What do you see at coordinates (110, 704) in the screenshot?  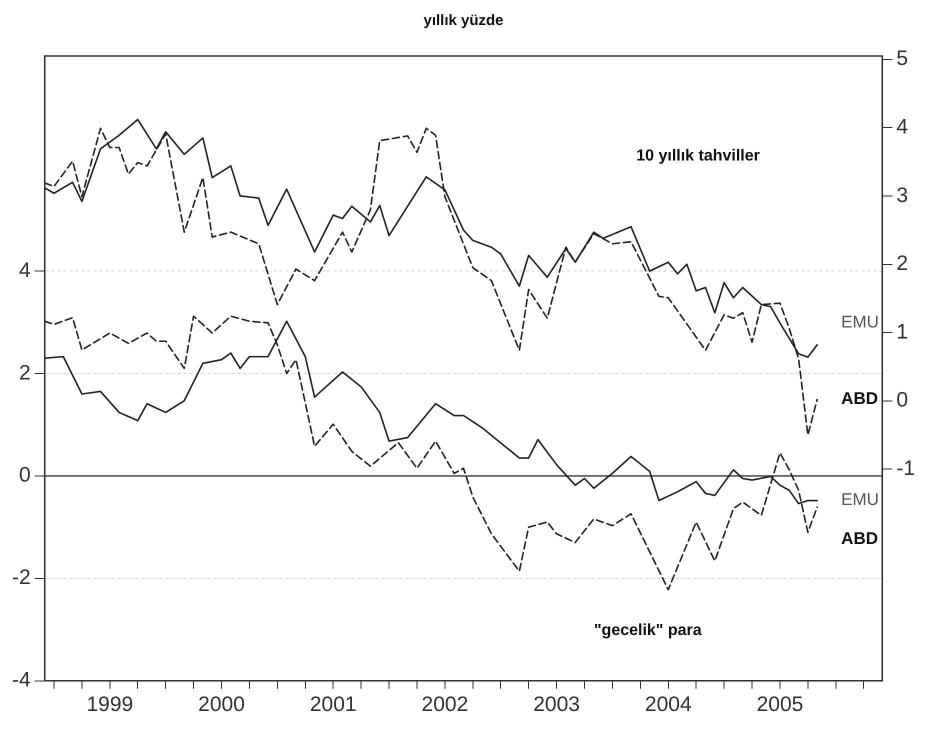 I see `x-tick-label: 1999` at bounding box center [110, 704].